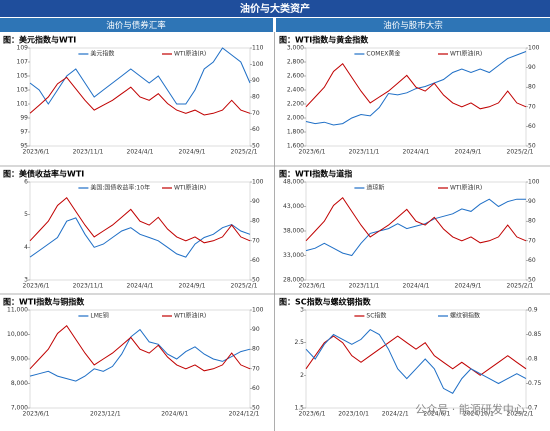  I want to click on y-tick-label: 99, so click(24, 118).